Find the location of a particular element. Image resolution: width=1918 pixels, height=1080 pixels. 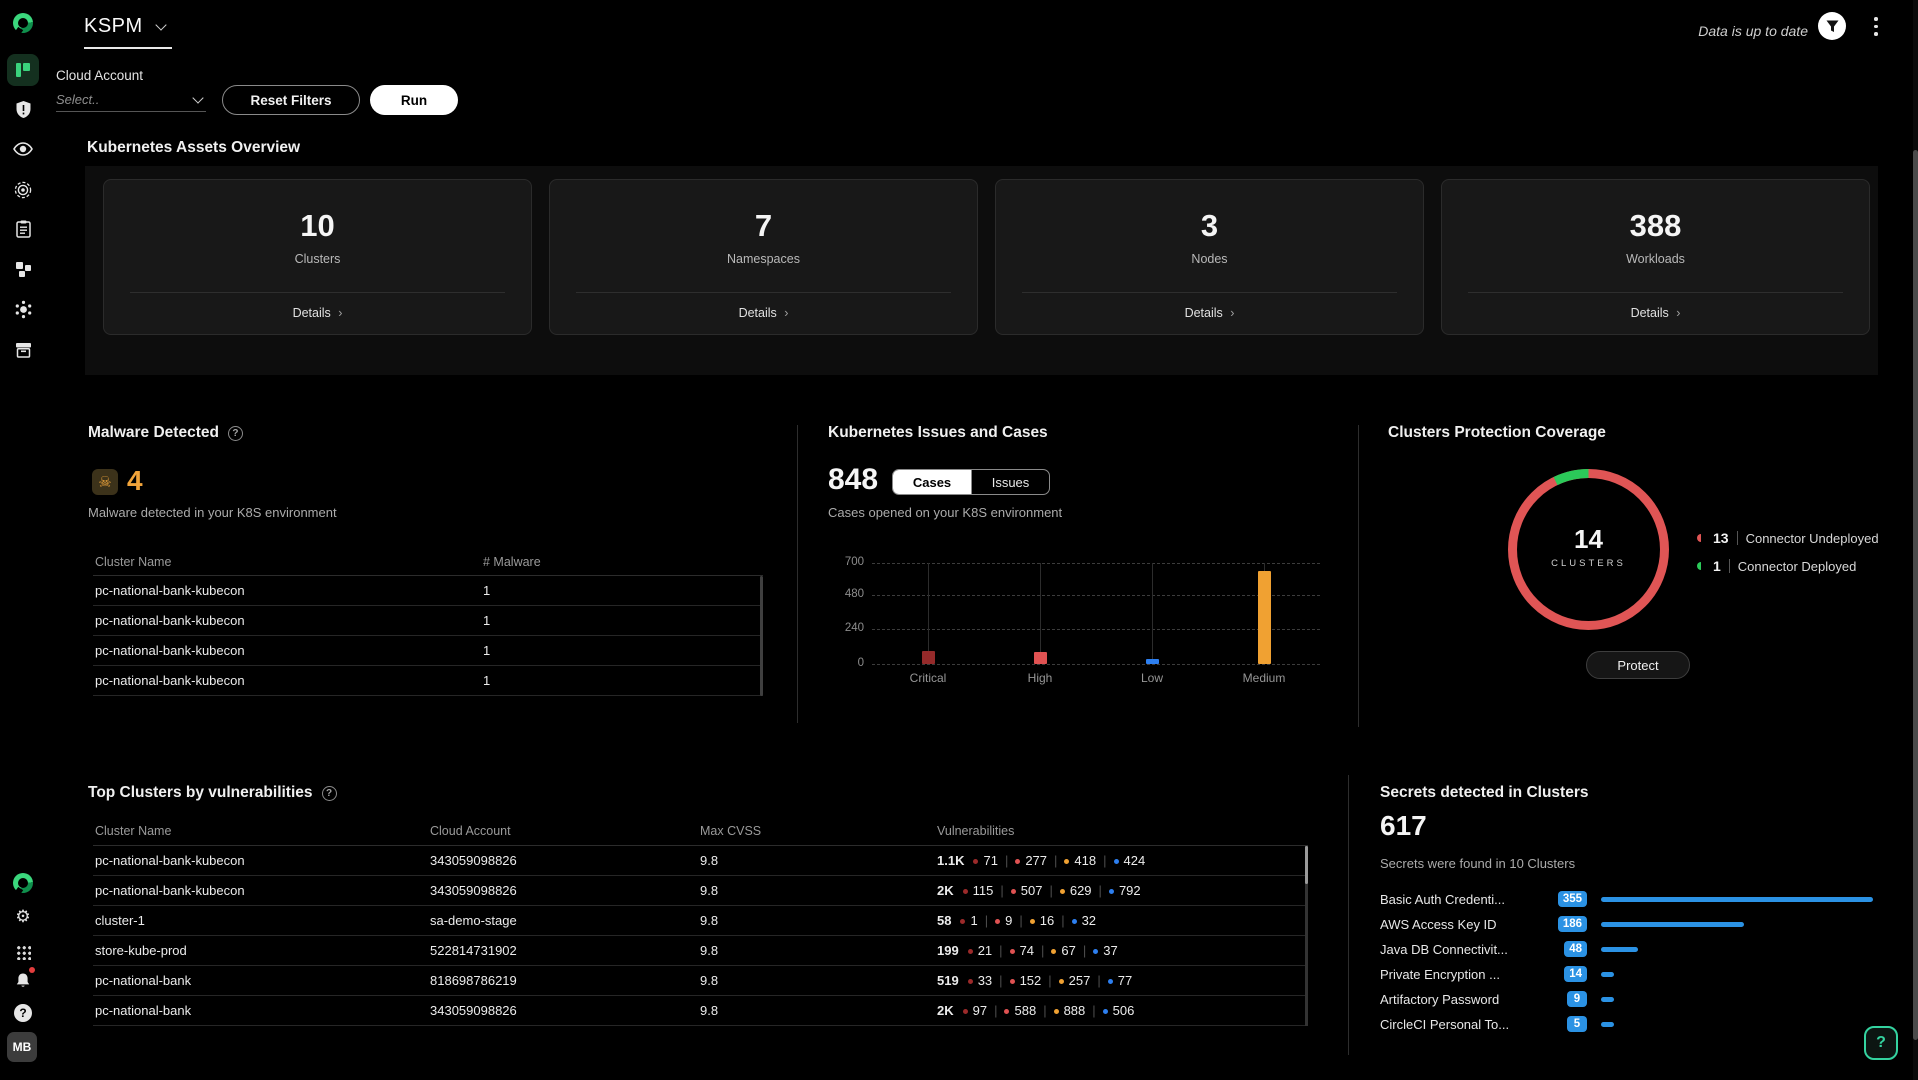

help-fab-button: ? is located at coordinates (1881, 1043).